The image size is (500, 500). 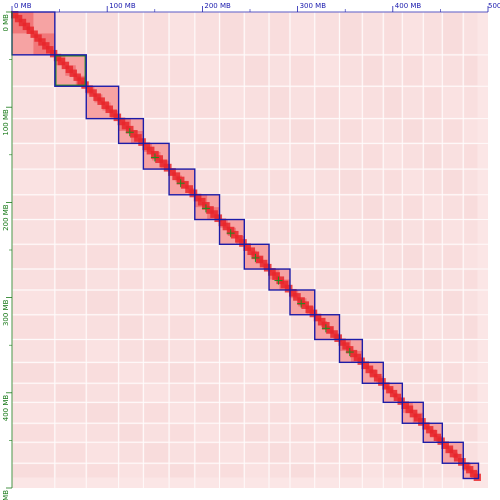 I want to click on left-tick-label: 0 MB, so click(x=6, y=23).